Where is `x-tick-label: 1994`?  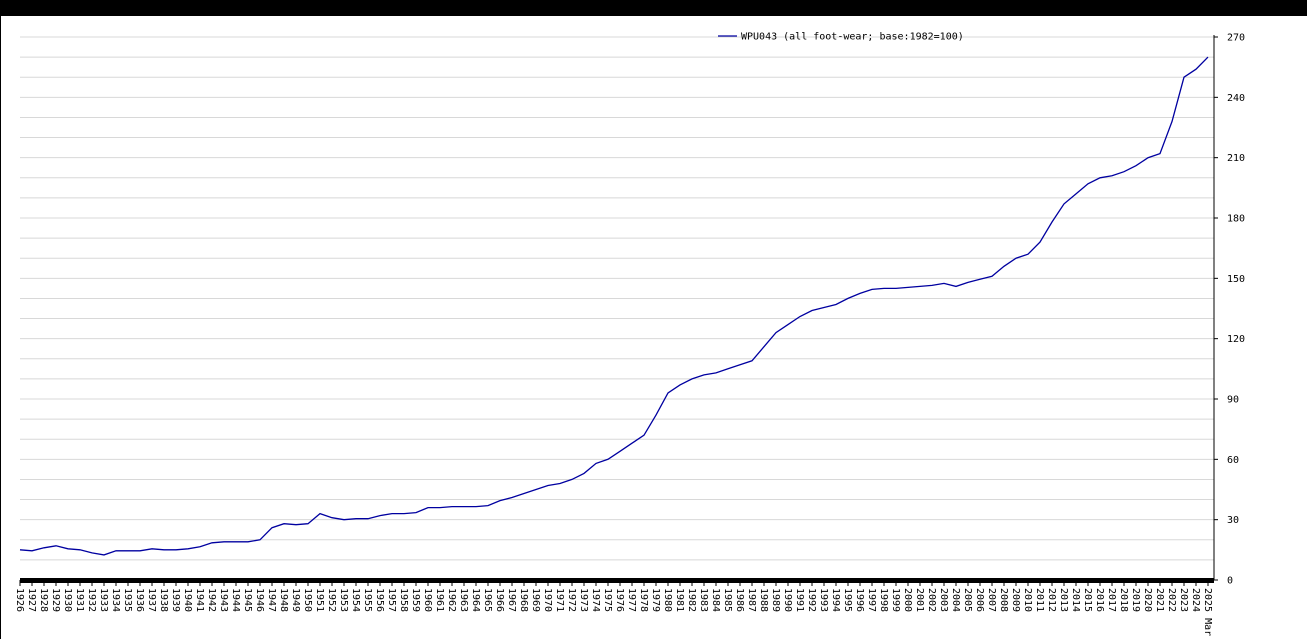
x-tick-label: 1994 is located at coordinates (835, 600).